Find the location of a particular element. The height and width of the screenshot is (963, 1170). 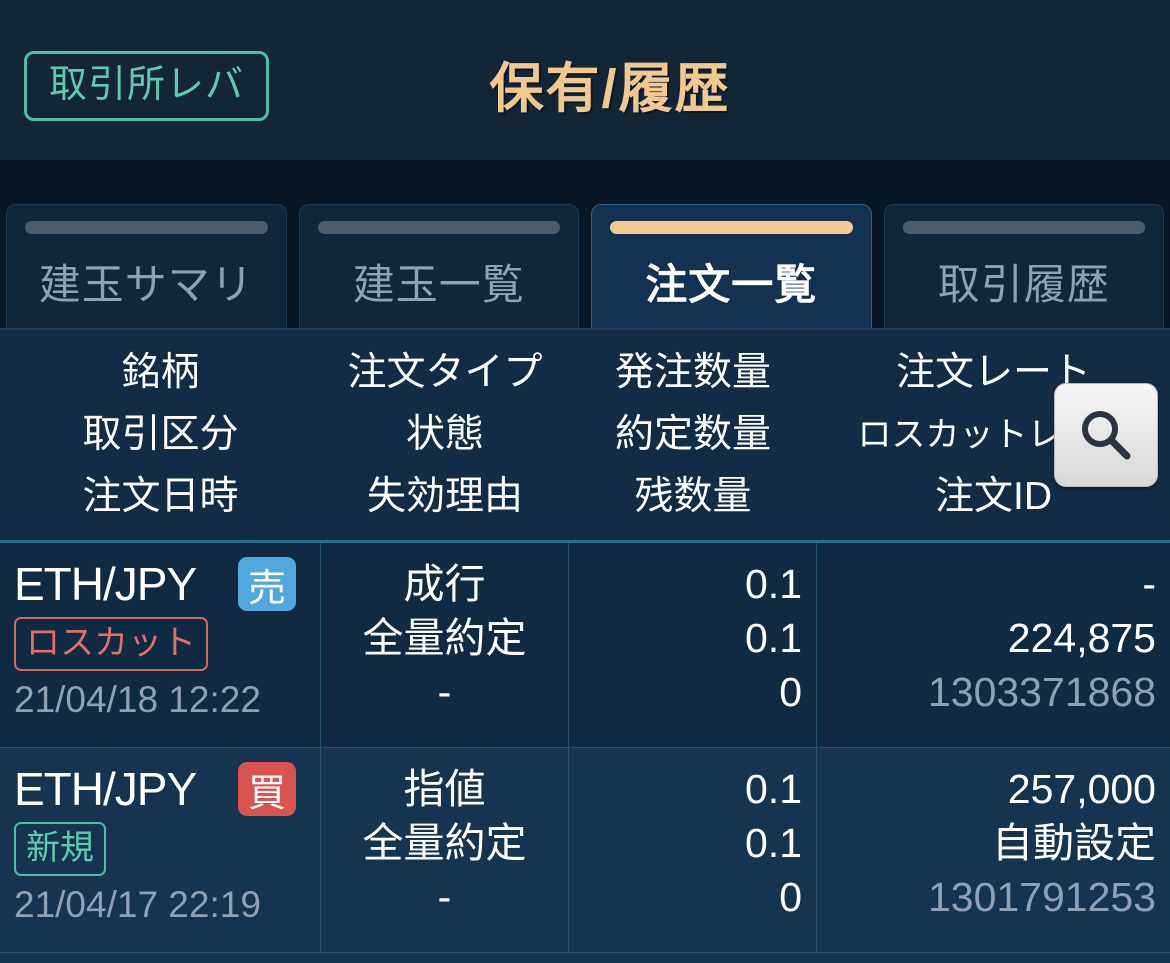

row-symbol-cell: ETH/JPY 買 新規 21/04/17 22:19 is located at coordinates (160, 850).